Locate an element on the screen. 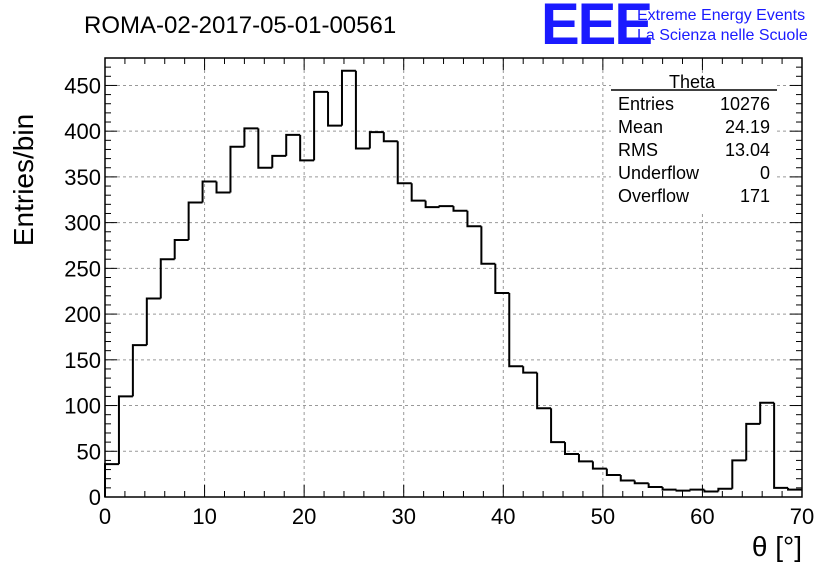 The height and width of the screenshot is (572, 836). y-tick-label: 200 is located at coordinates (82, 314).